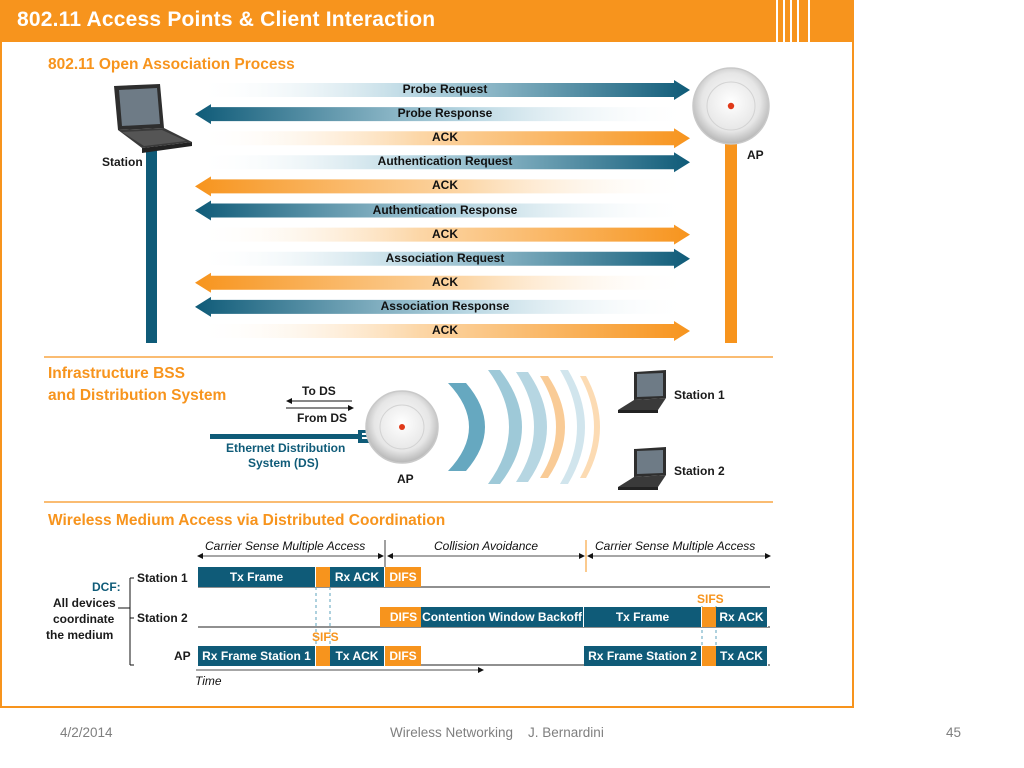  Describe the element at coordinates (445, 209) in the screenshot. I see `message-label: Authentication Response` at that location.